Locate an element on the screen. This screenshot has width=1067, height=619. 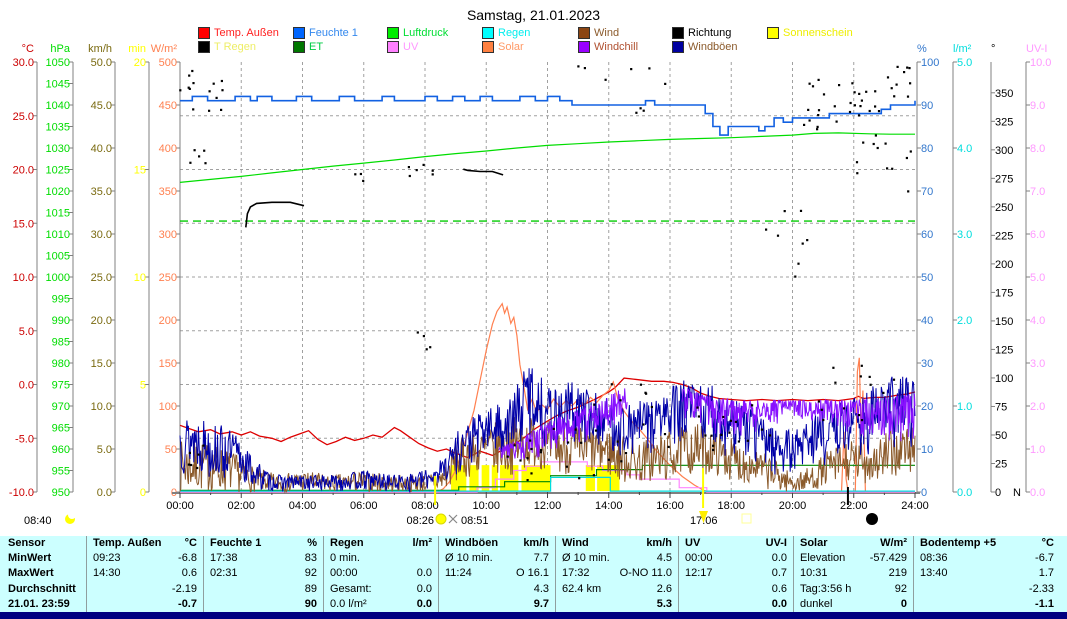
svg-text: 14:00 is located at coordinates (609, 506).